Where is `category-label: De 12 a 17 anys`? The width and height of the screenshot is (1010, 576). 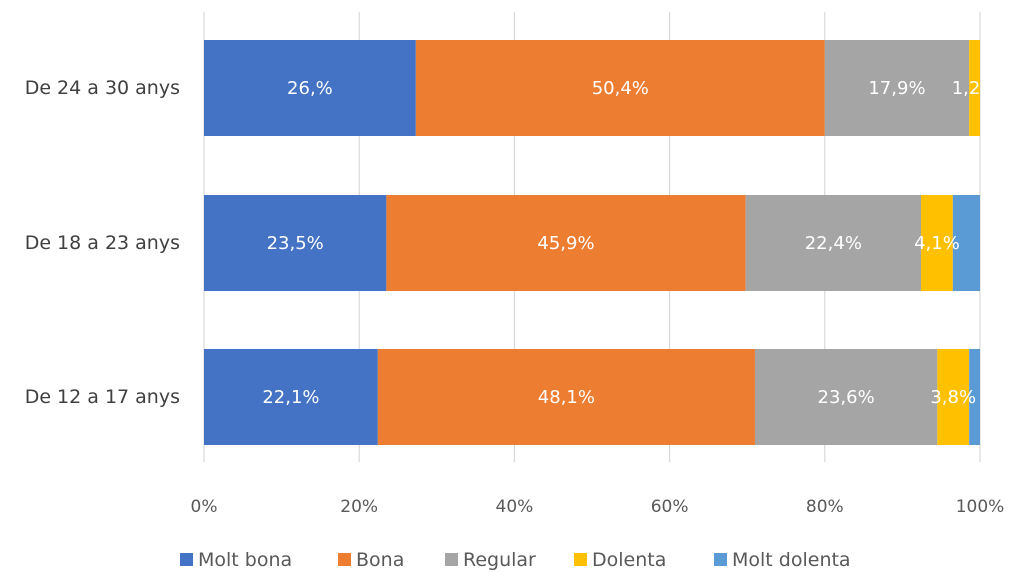
category-label: De 12 a 17 anys is located at coordinates (102, 397).